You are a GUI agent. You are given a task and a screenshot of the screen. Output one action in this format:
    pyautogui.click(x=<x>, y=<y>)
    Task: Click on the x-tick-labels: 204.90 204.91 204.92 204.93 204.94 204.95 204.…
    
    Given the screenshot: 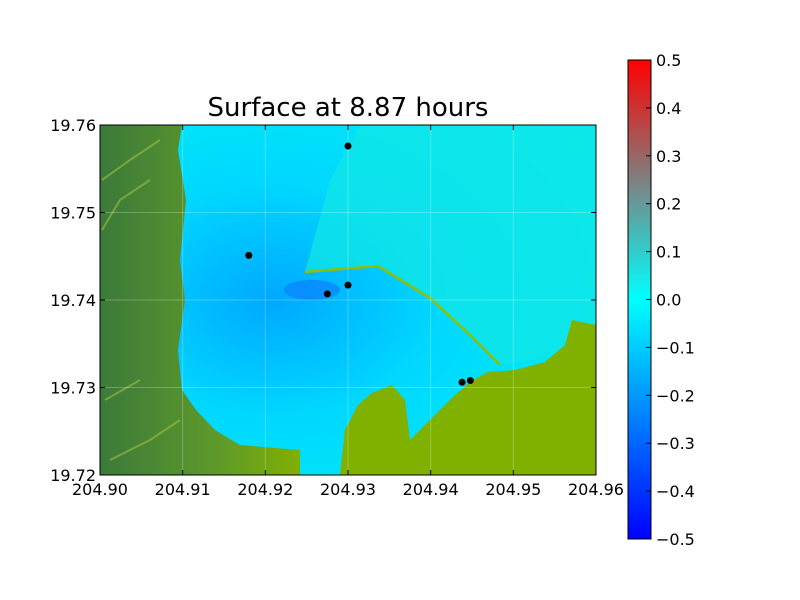 What is the action you would take?
    pyautogui.click(x=348, y=489)
    